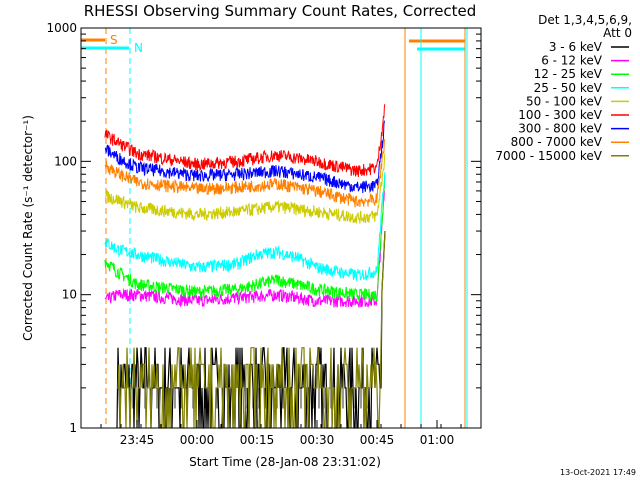  I want to click on flag-label-S: S, so click(114, 40).